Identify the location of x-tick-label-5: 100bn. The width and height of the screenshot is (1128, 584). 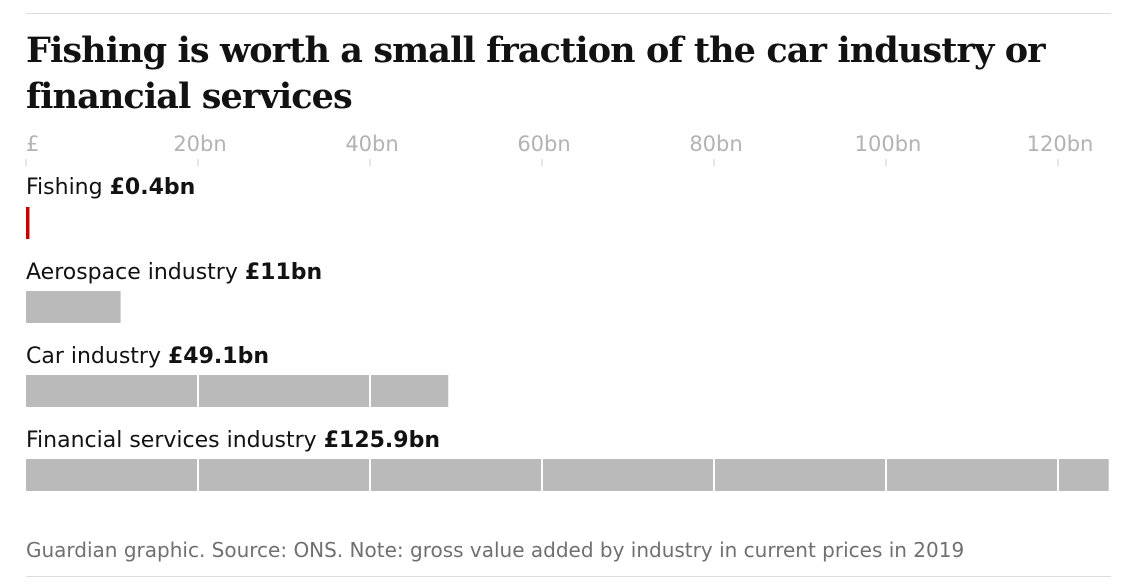
(888, 144).